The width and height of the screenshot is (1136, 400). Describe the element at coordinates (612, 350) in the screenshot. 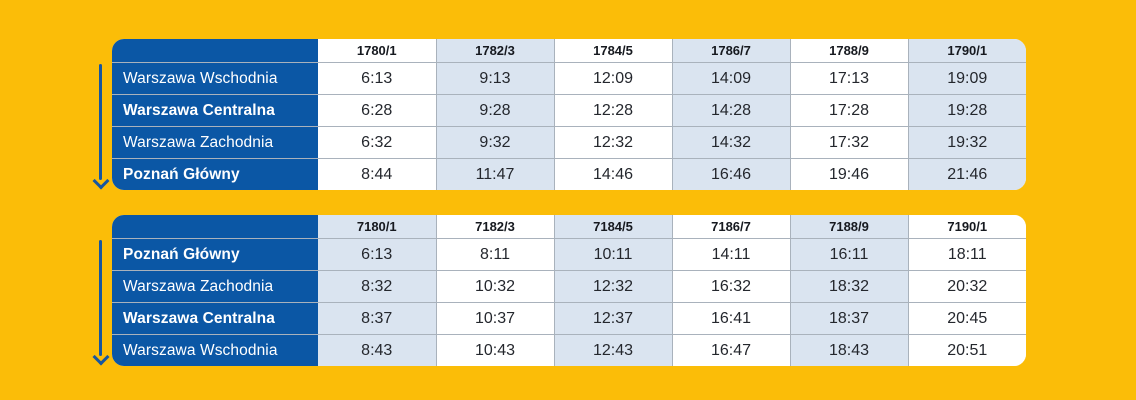

I see `departure-time-cell: 12:43` at that location.